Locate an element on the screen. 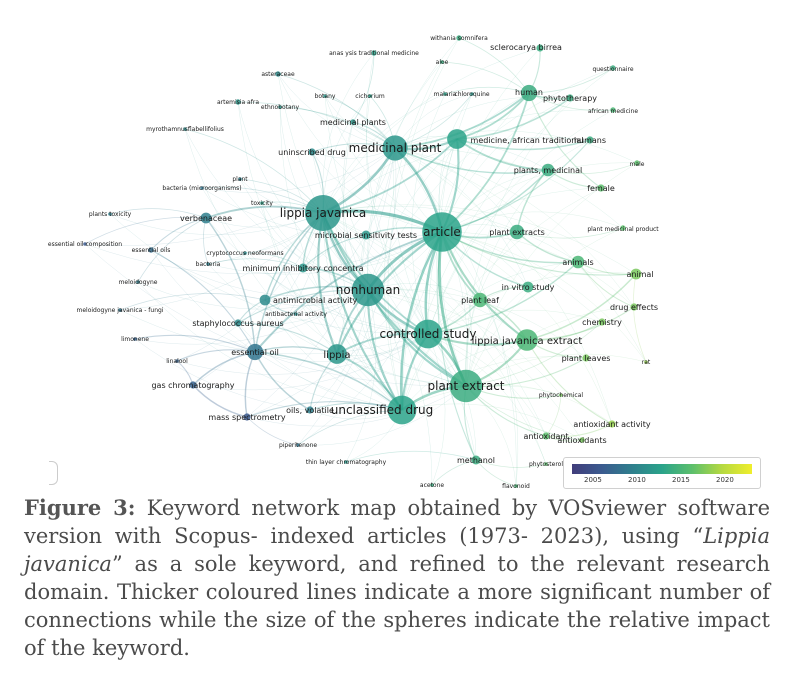  node-medicine-african-traditional is located at coordinates (457, 139).